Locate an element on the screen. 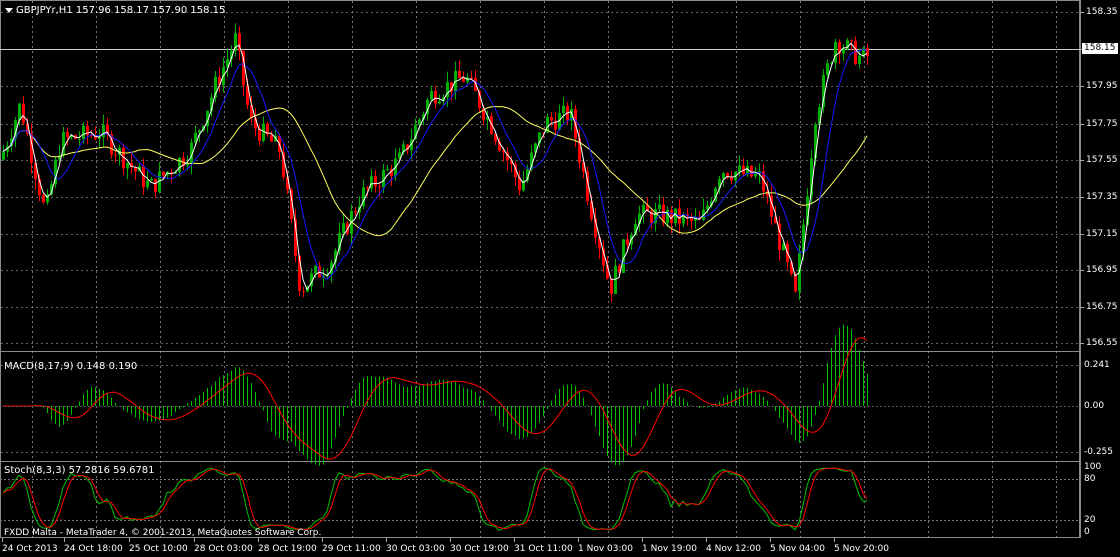  time-axis-label: 5 Nov 04:00 is located at coordinates (797, 549).